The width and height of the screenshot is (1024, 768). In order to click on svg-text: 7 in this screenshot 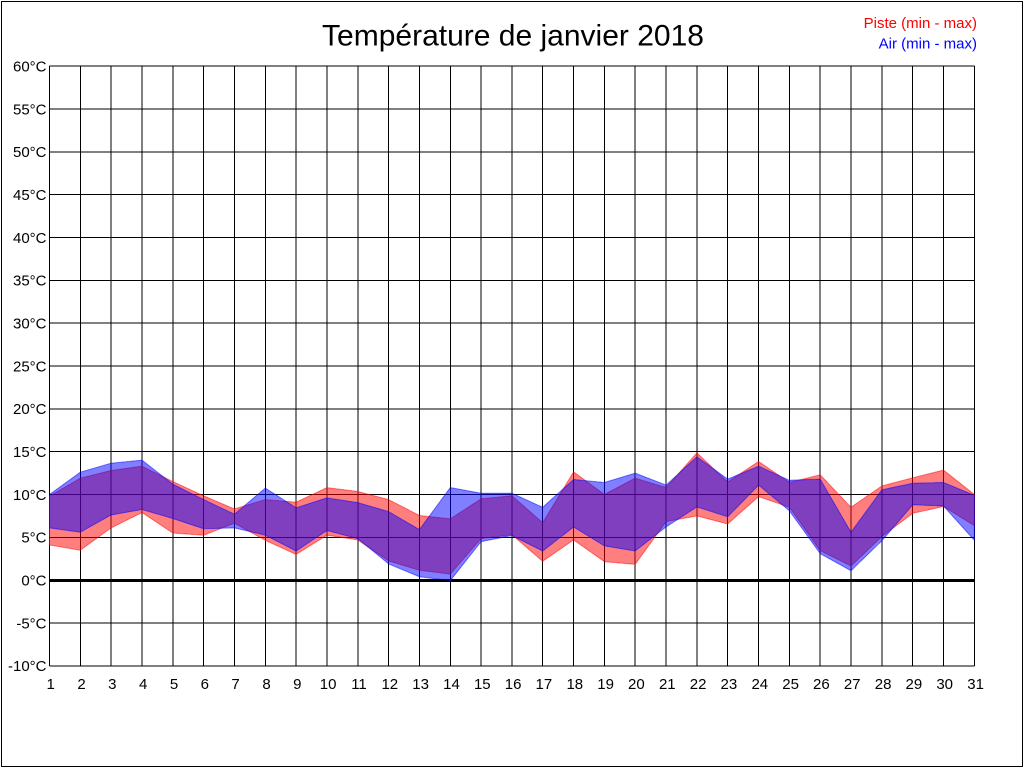, I will do `click(235, 684)`.